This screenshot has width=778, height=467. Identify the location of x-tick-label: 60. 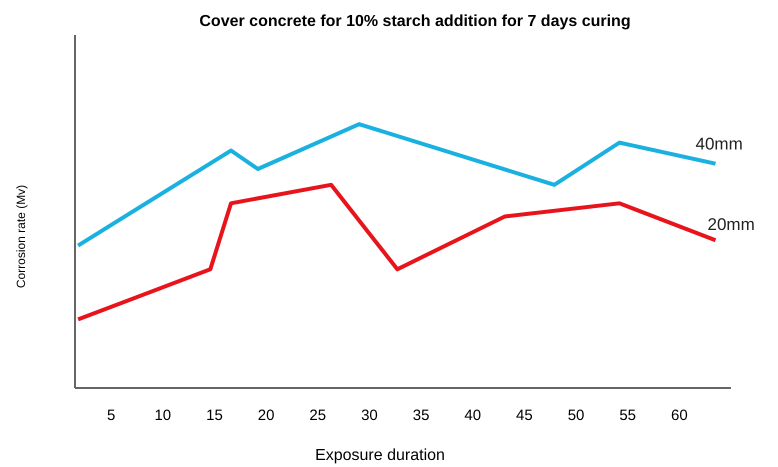
(679, 415).